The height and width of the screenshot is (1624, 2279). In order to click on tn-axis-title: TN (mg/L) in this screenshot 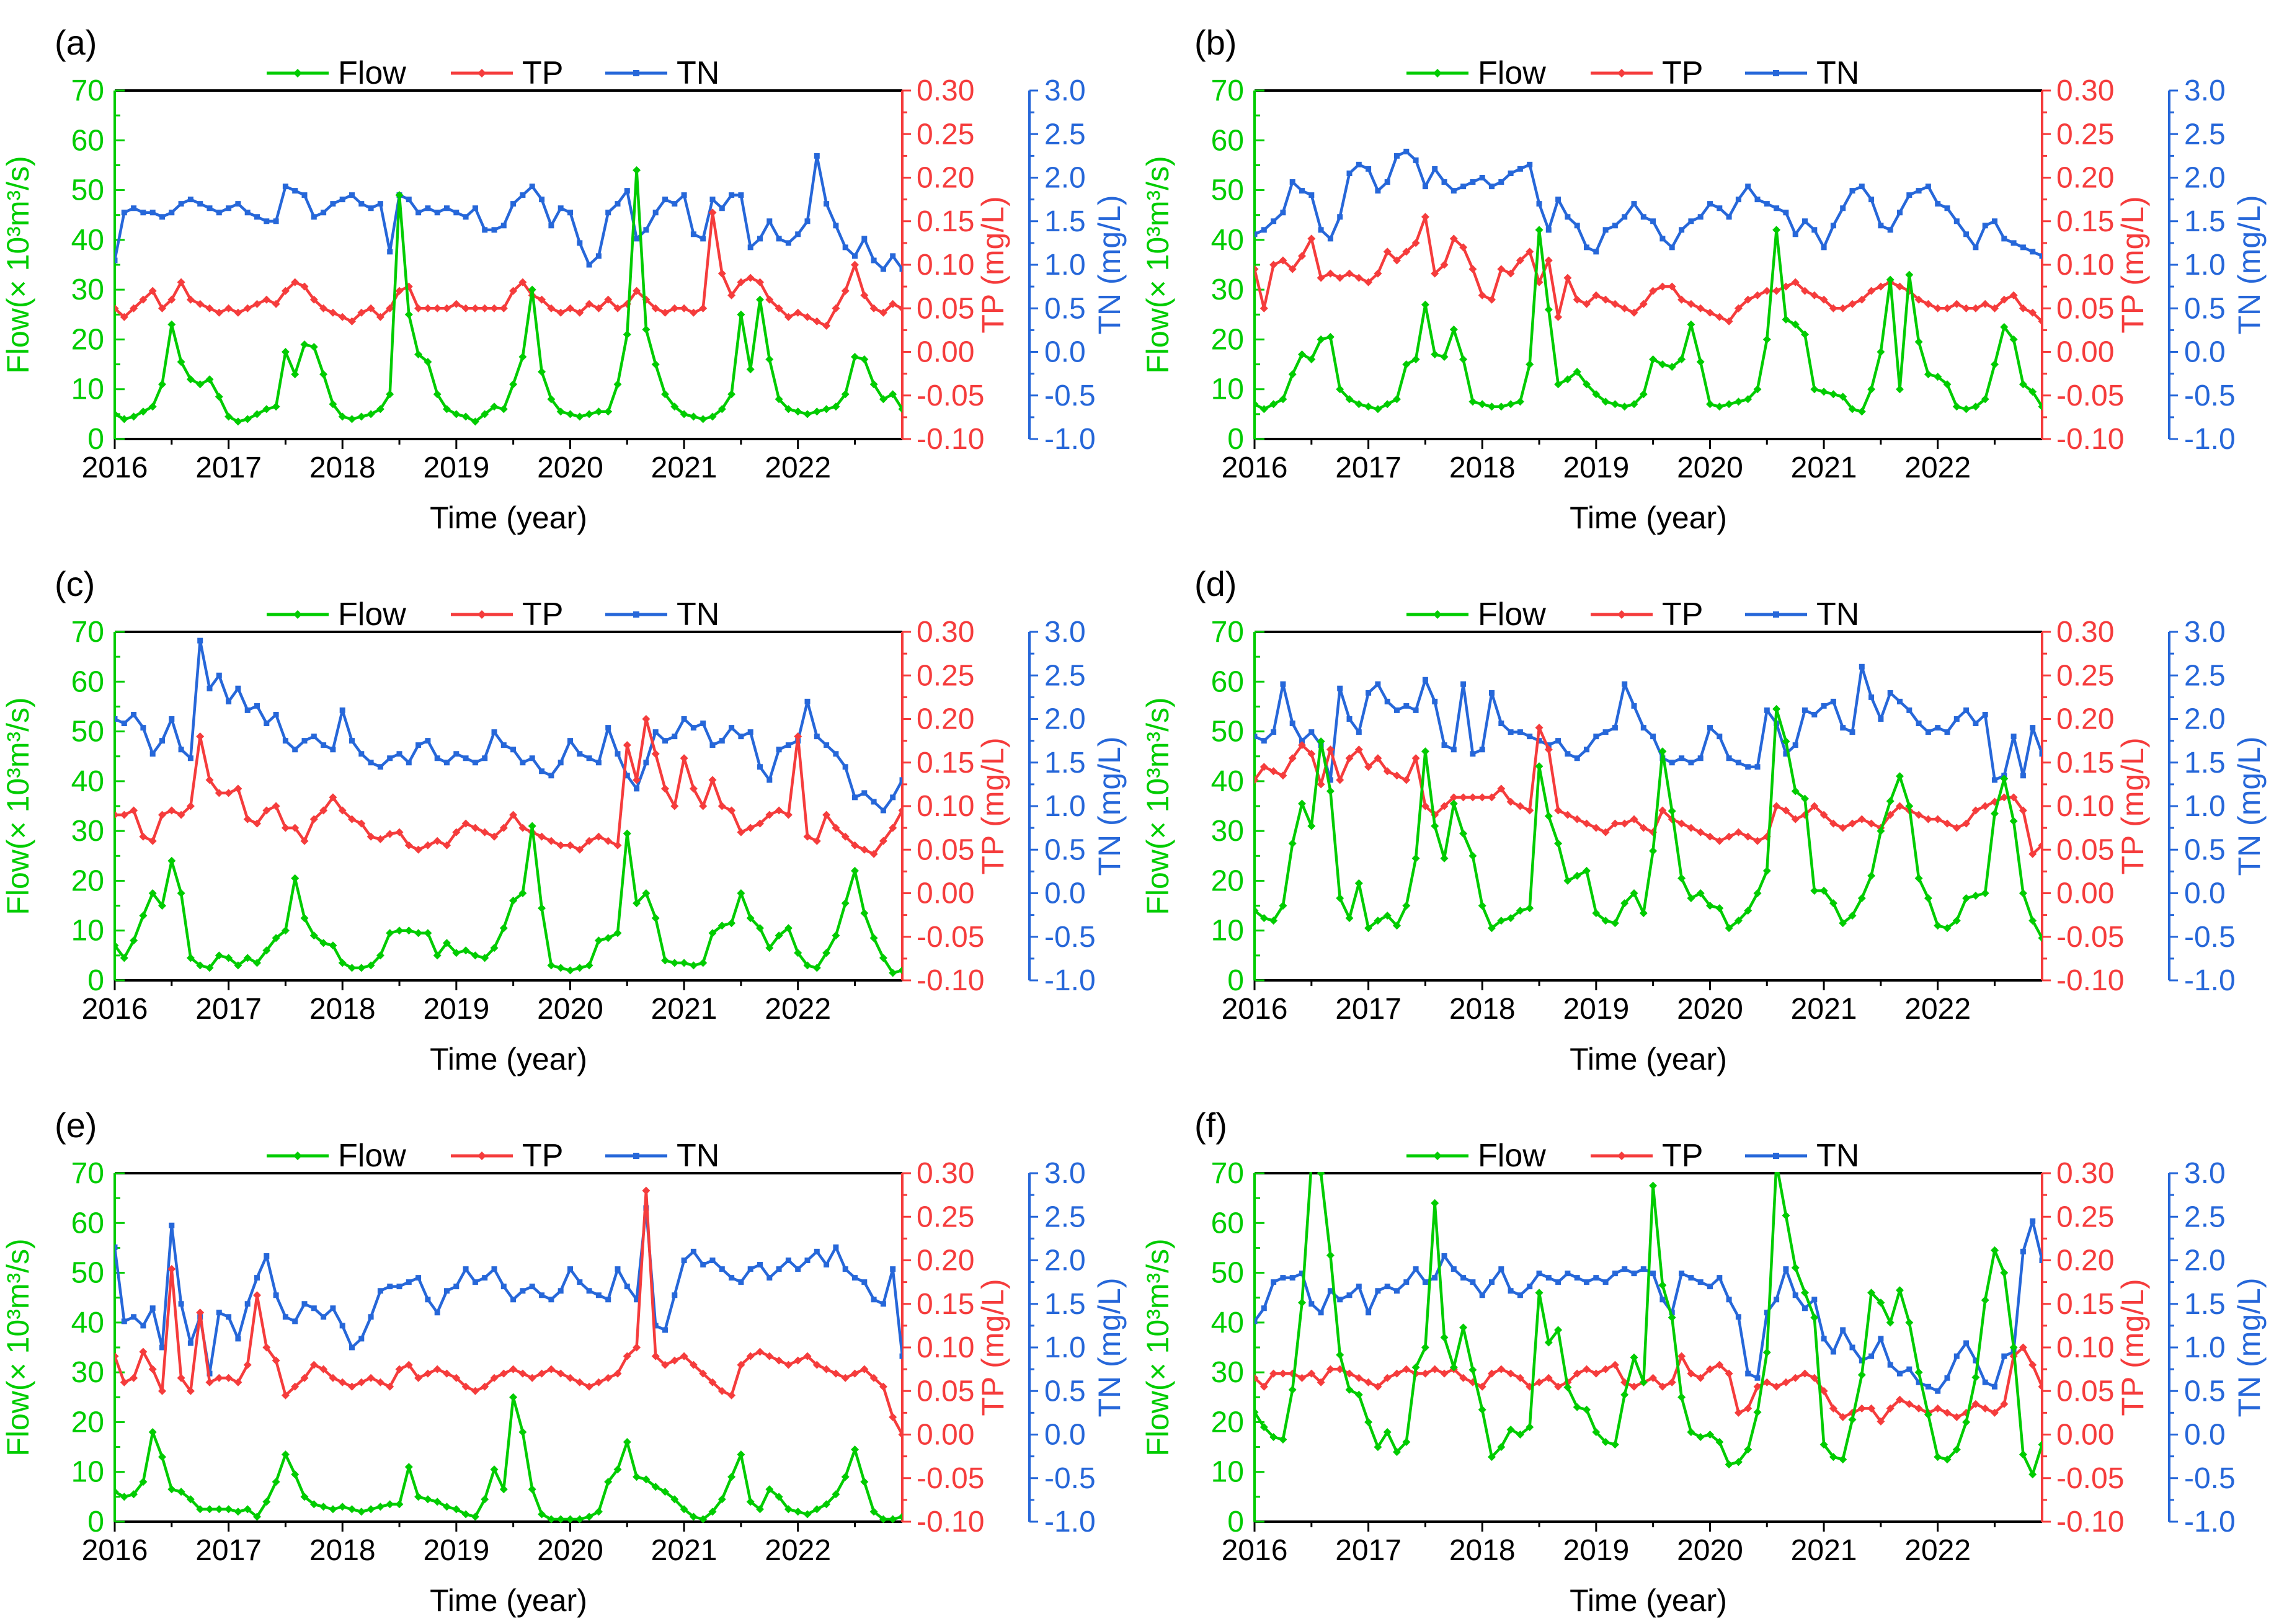, I will do `click(1109, 265)`.